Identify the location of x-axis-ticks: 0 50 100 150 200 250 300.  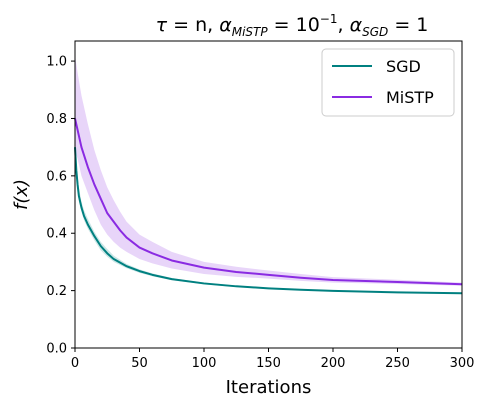
(273, 359).